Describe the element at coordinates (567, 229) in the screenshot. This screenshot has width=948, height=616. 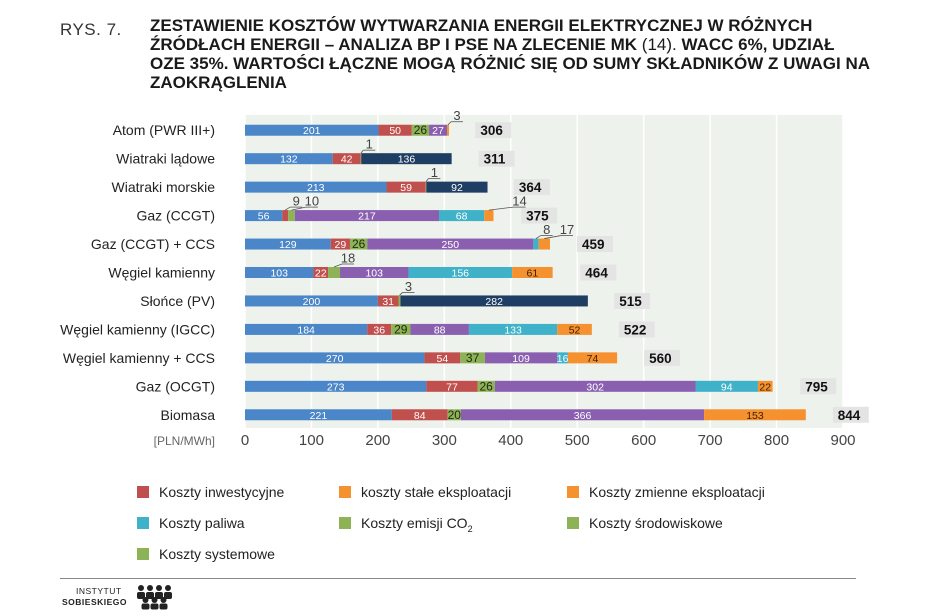
I see `segment-value-callout: 17` at that location.